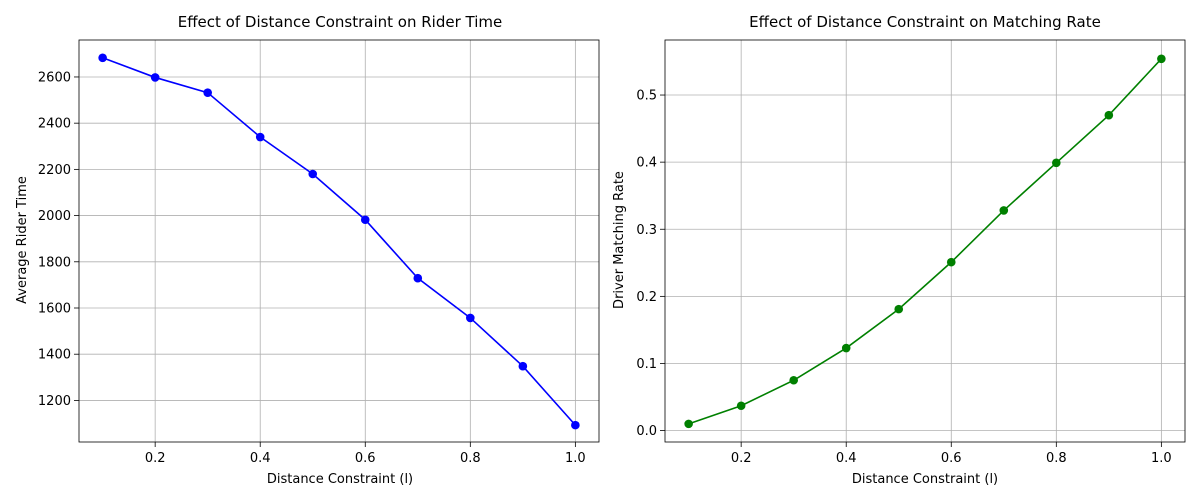  What do you see at coordinates (54, 170) in the screenshot?
I see `y-tick-label: 2200` at bounding box center [54, 170].